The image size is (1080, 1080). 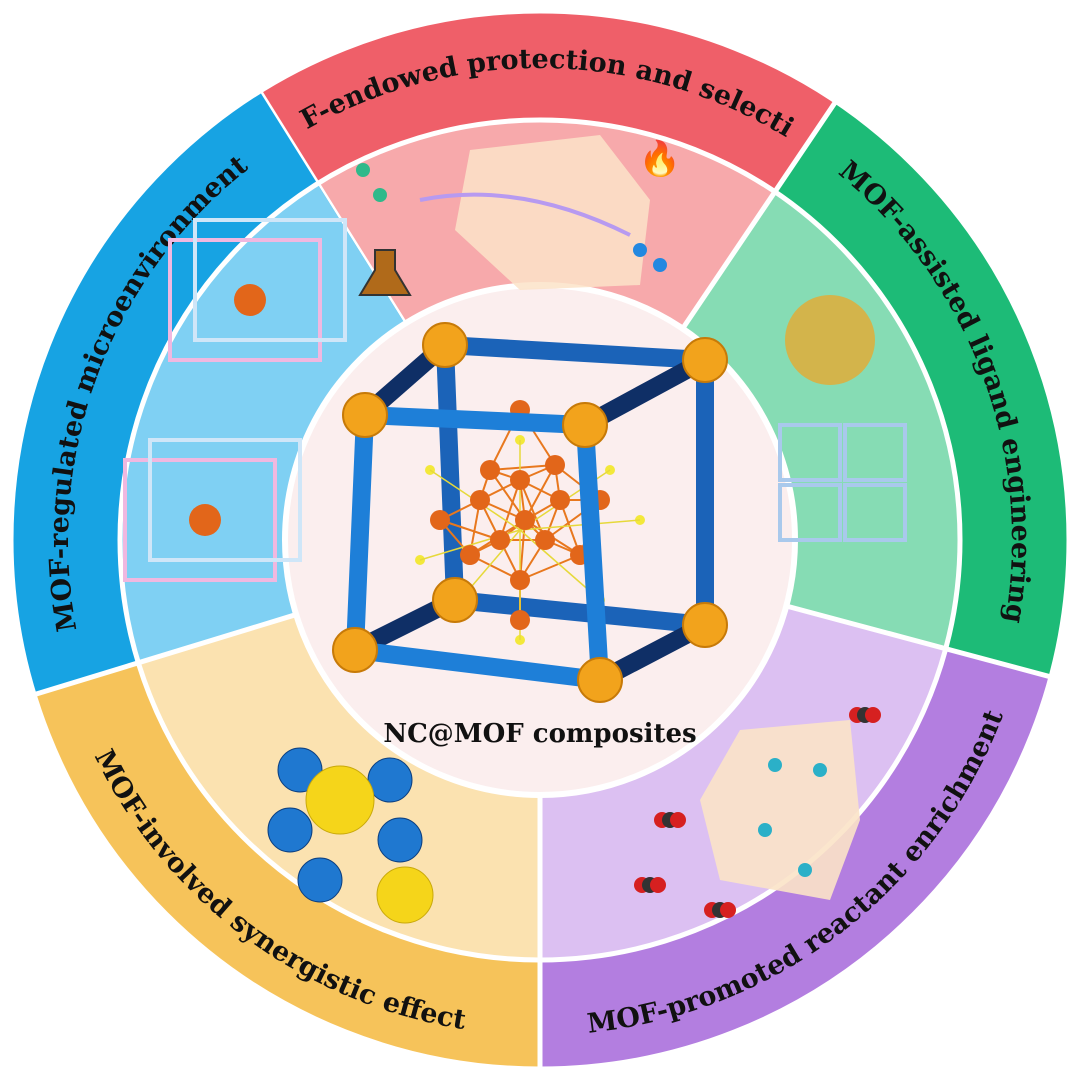 I want to click on arrow-icon, so click(x=525, y=214).